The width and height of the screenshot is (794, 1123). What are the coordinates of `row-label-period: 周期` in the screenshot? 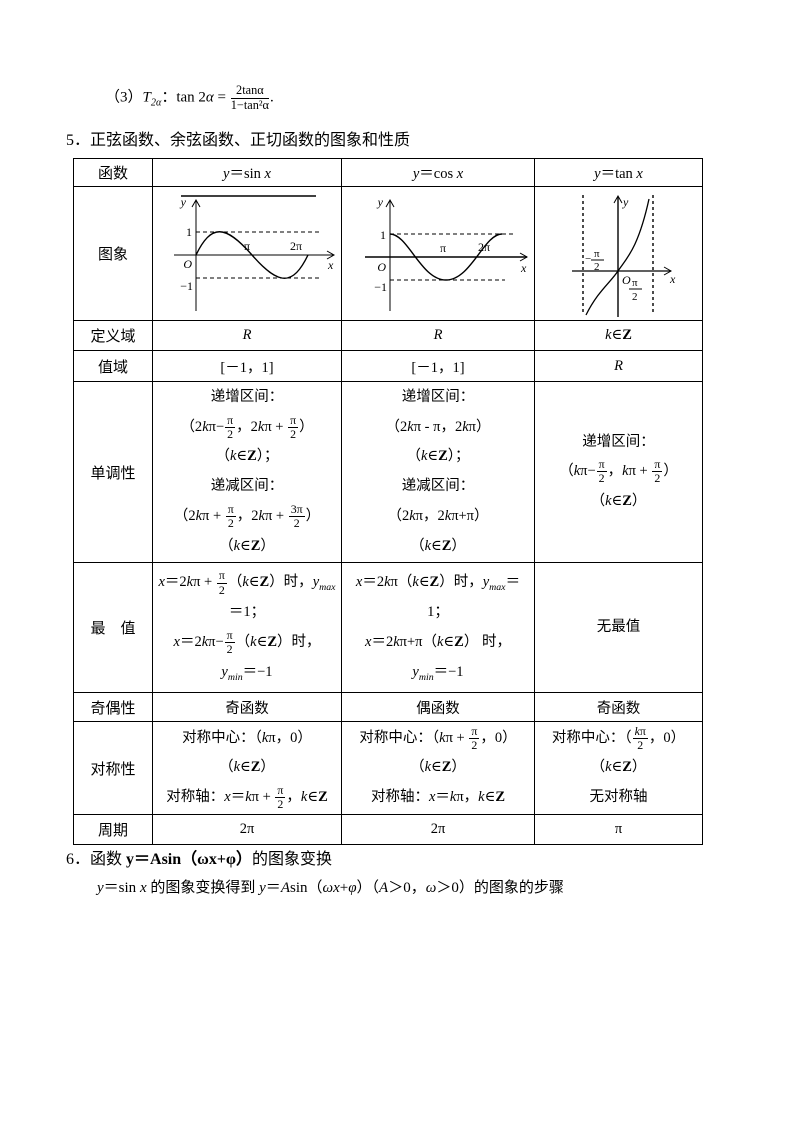 It's located at (113, 830).